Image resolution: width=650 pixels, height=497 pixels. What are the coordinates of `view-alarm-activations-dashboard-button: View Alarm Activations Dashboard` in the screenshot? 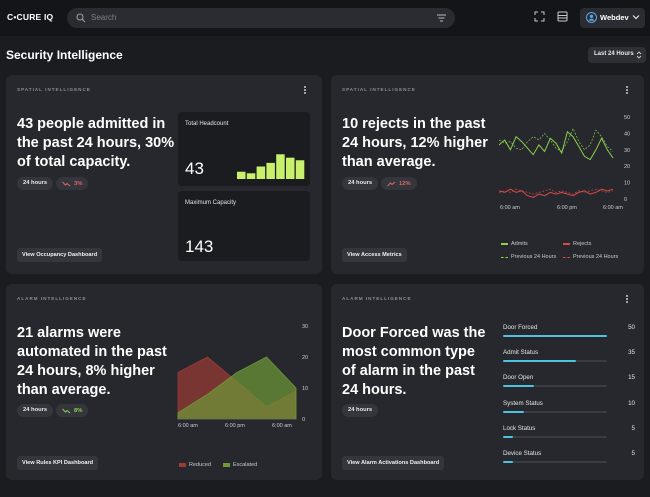 It's located at (393, 463).